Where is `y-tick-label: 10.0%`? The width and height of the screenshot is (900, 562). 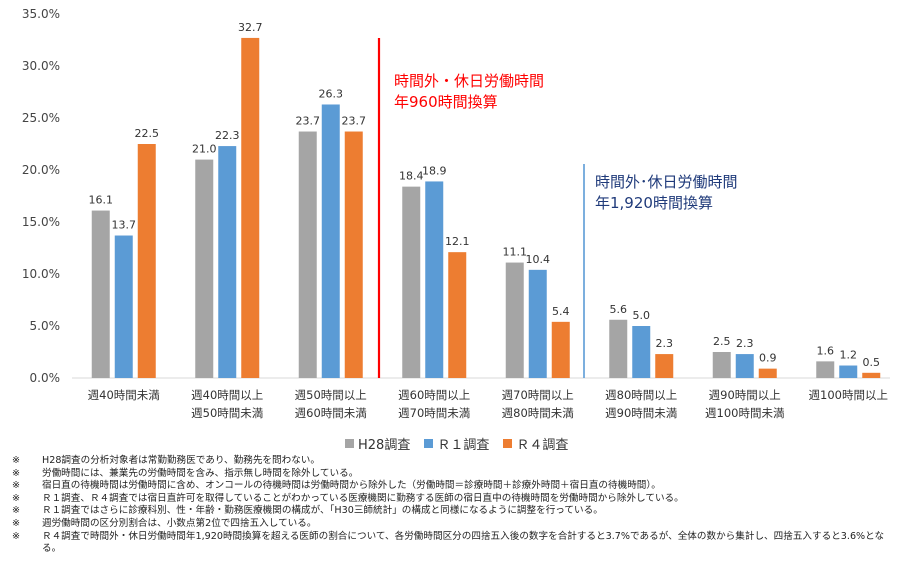 y-tick-label: 10.0% is located at coordinates (41, 274).